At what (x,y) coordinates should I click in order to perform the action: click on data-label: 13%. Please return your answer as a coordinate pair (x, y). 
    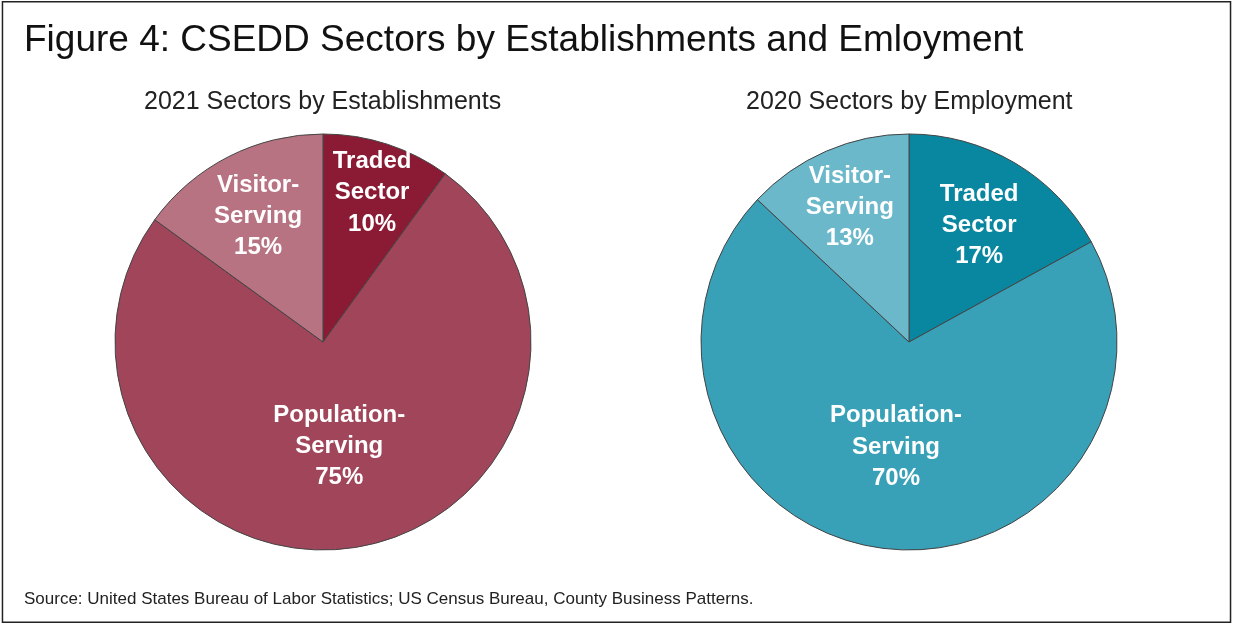
    Looking at the image, I should click on (849, 237).